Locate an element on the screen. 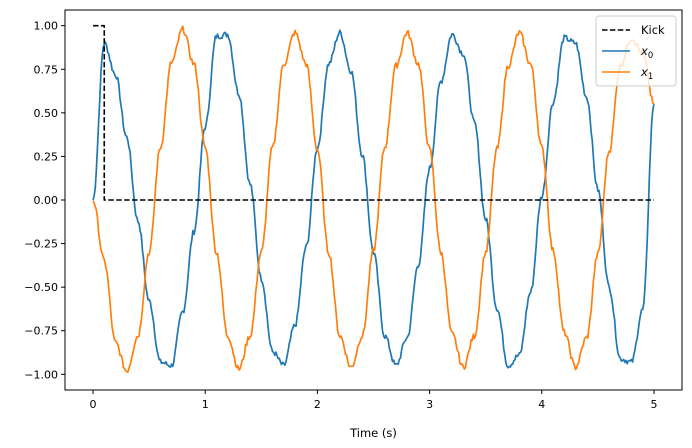  legend-label-x1: x1 is located at coordinates (646, 73).